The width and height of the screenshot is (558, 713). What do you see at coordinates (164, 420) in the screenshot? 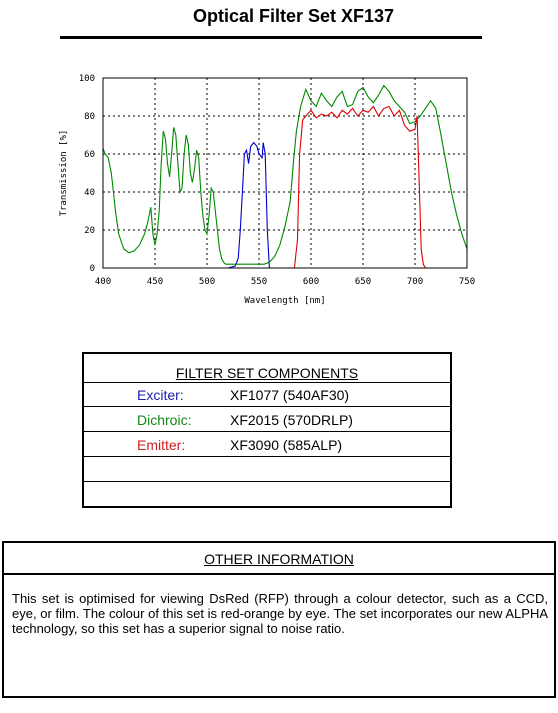
I see `component-name: Dichroic:` at bounding box center [164, 420].